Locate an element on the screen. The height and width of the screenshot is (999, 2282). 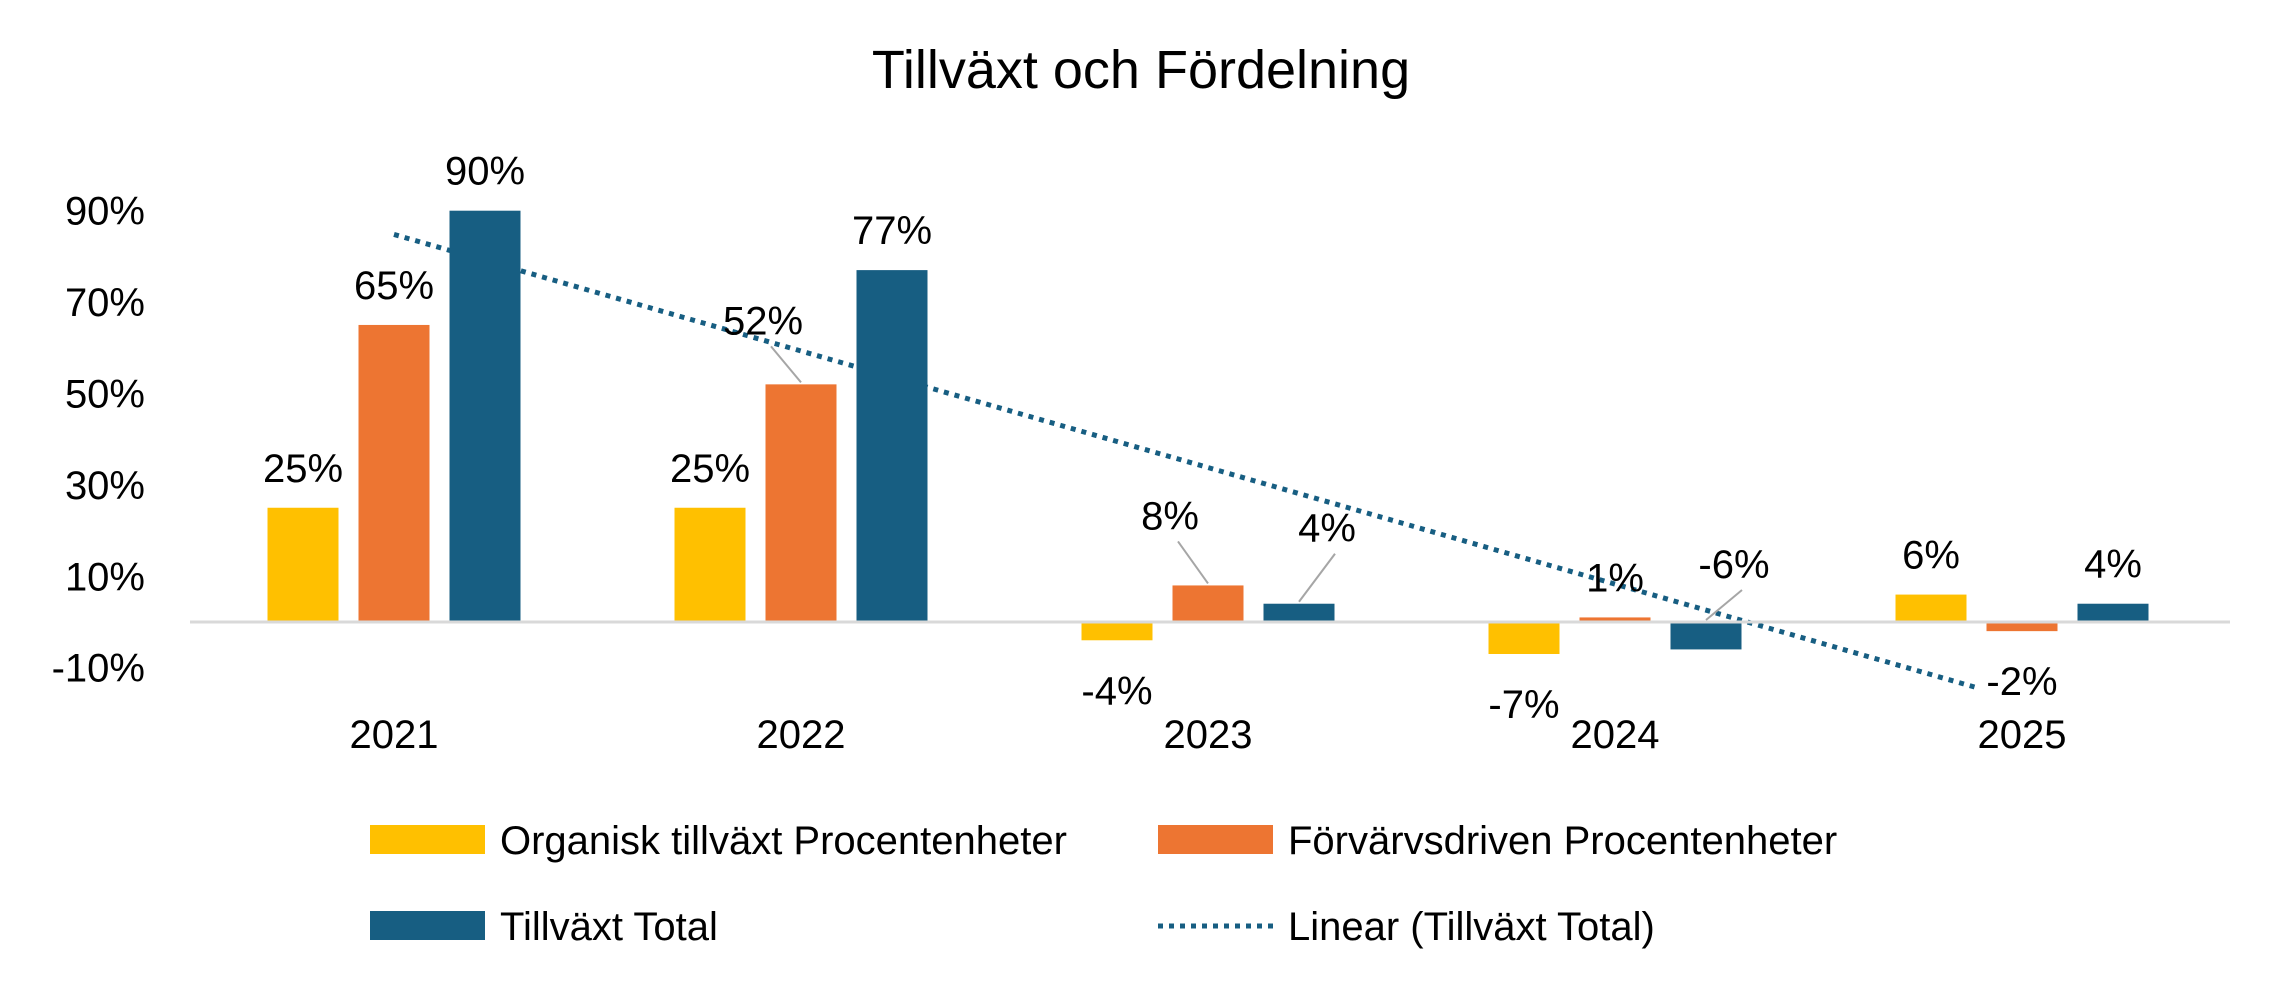
data-label: 1% is located at coordinates (1615, 578).